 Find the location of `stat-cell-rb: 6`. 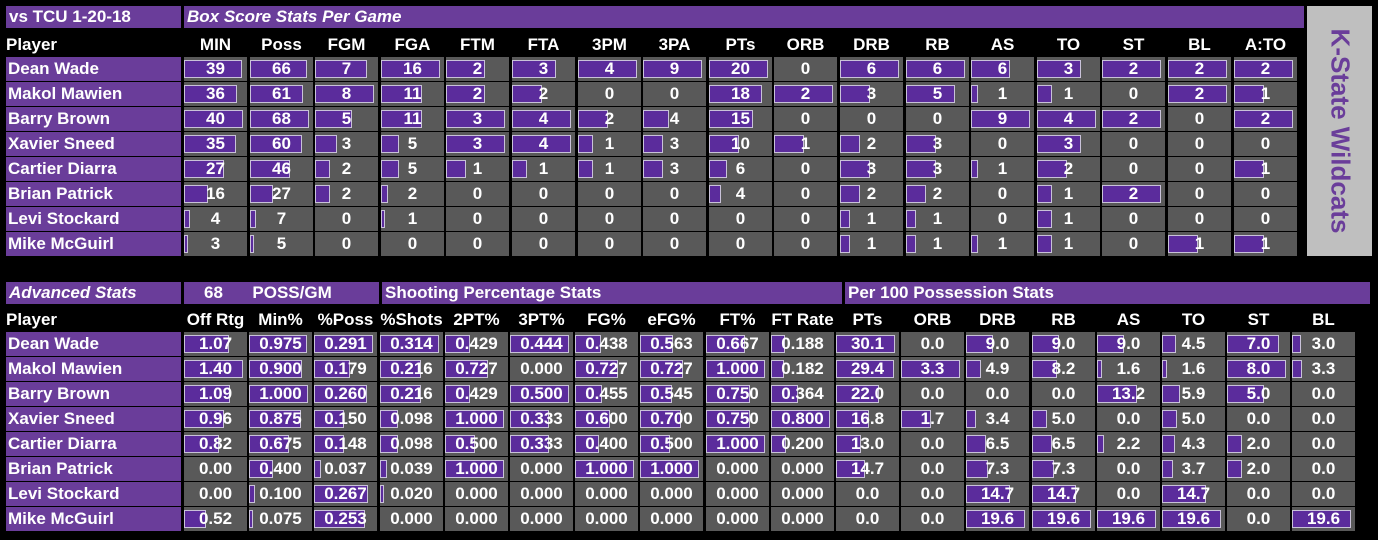

stat-cell-rb: 6 is located at coordinates (937, 69).